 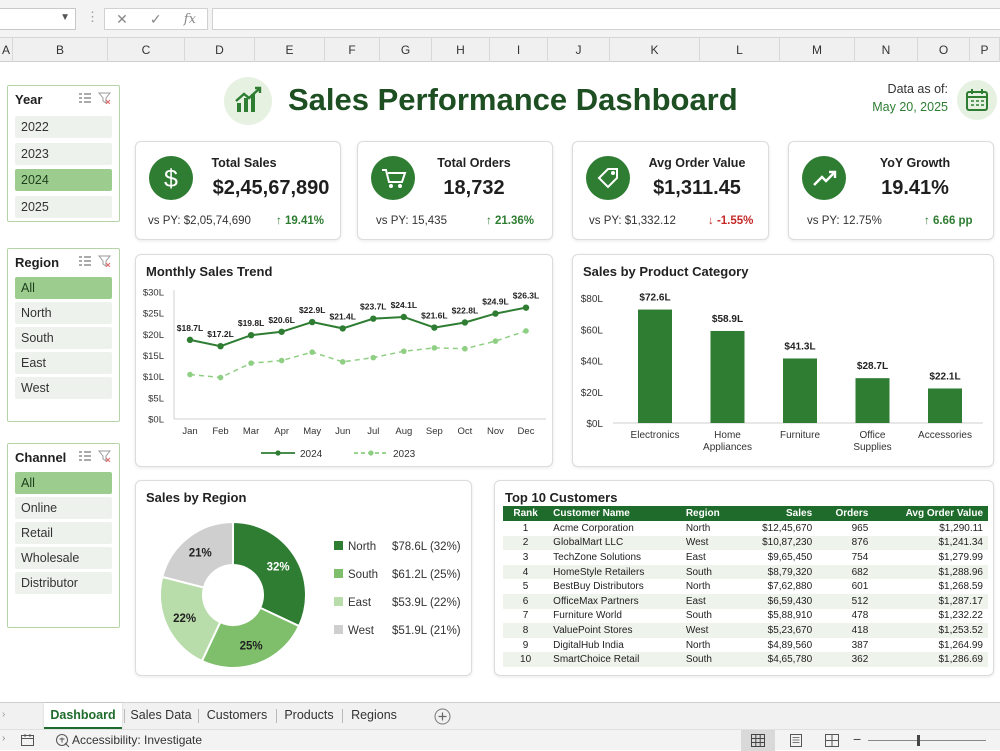 I want to click on slicer-item-2025: 2025, so click(x=63, y=206).